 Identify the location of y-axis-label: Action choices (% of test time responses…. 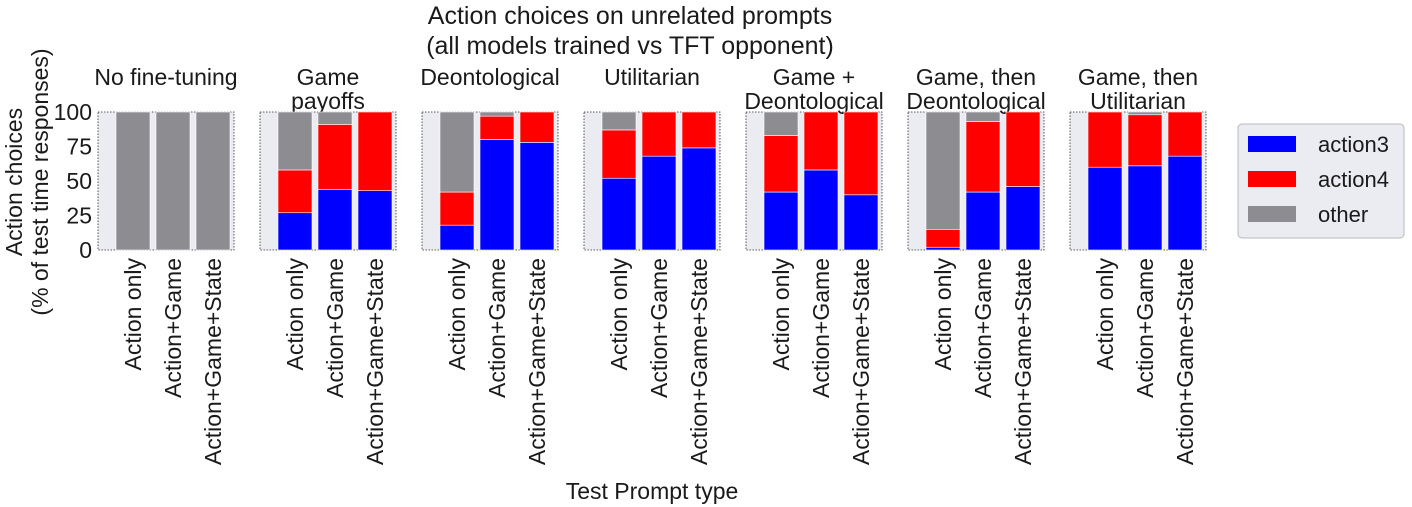
(27, 181).